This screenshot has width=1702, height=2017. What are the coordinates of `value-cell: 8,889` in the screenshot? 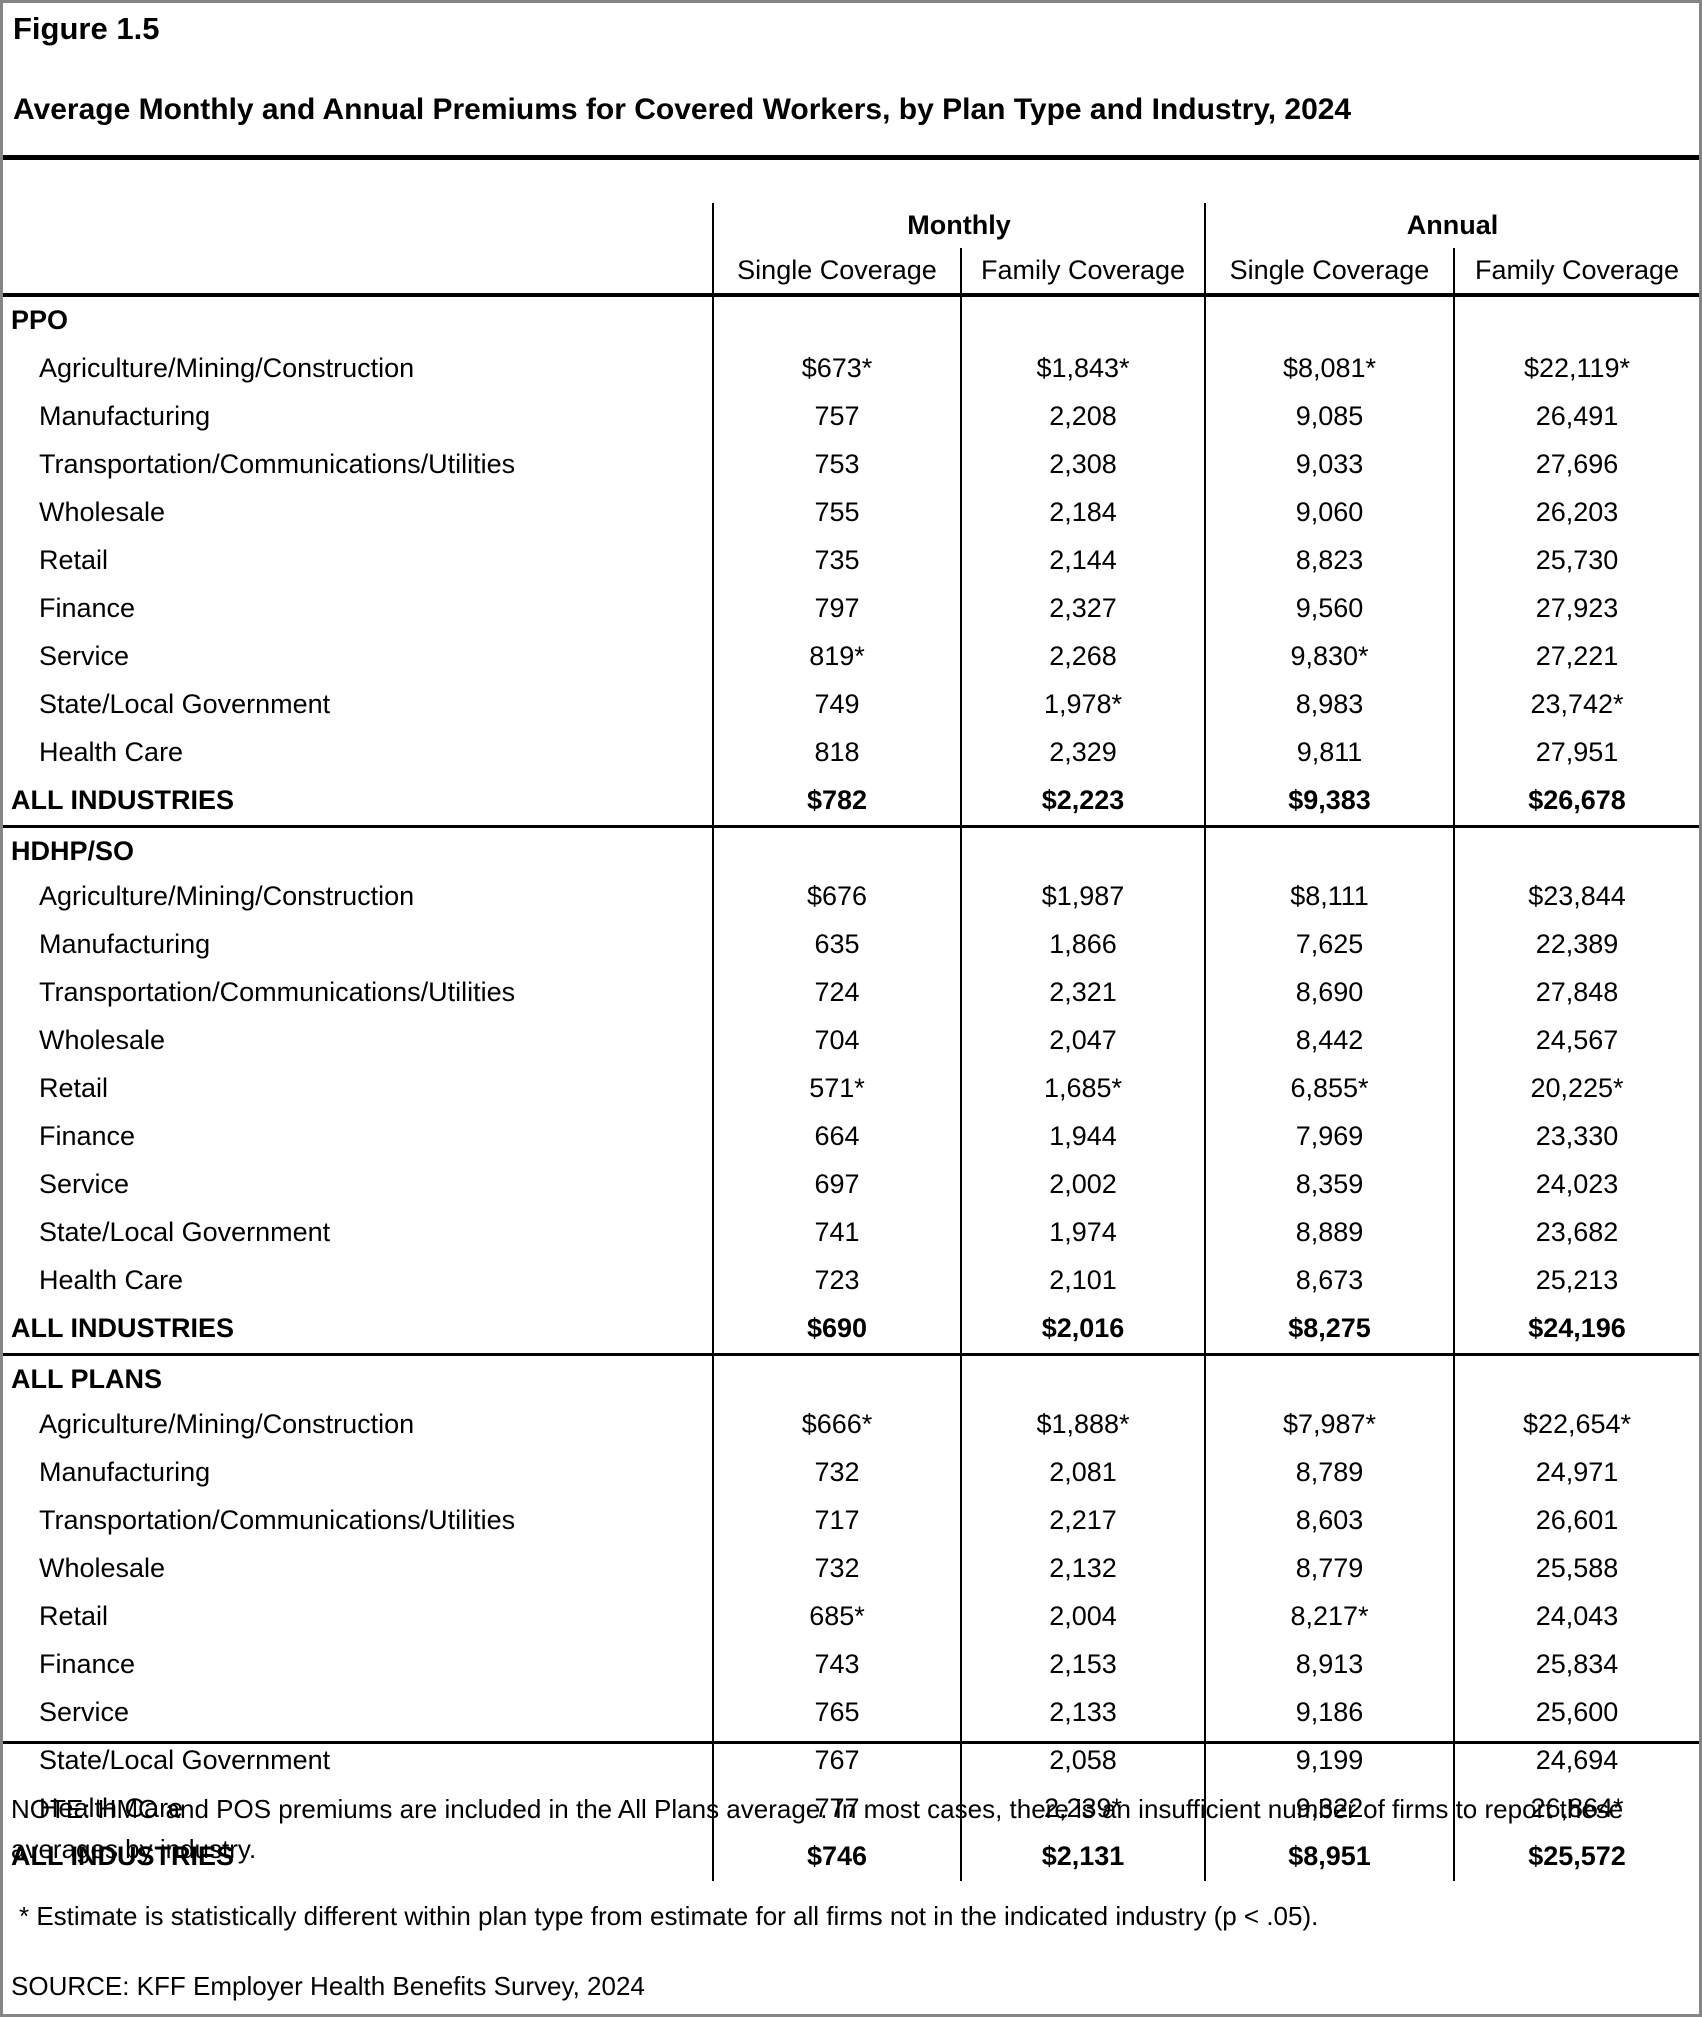 It's located at (1328, 1233).